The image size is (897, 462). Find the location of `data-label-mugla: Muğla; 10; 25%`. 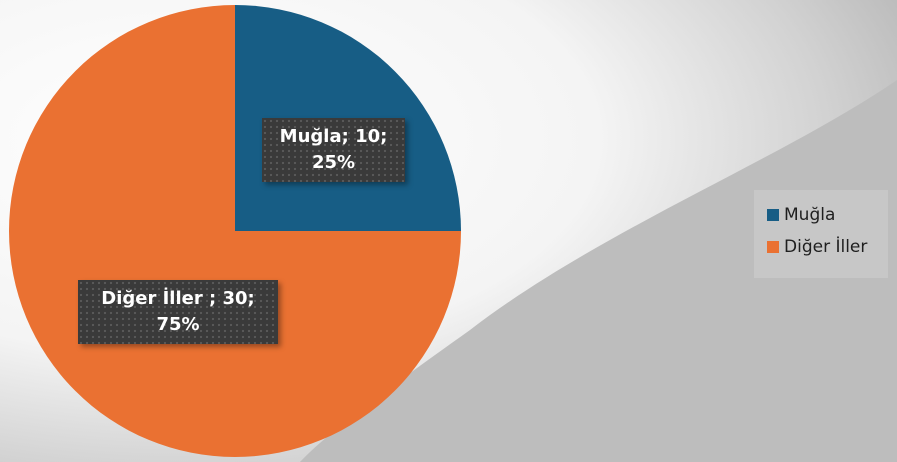

data-label-mugla: Muğla; 10; 25% is located at coordinates (333, 150).